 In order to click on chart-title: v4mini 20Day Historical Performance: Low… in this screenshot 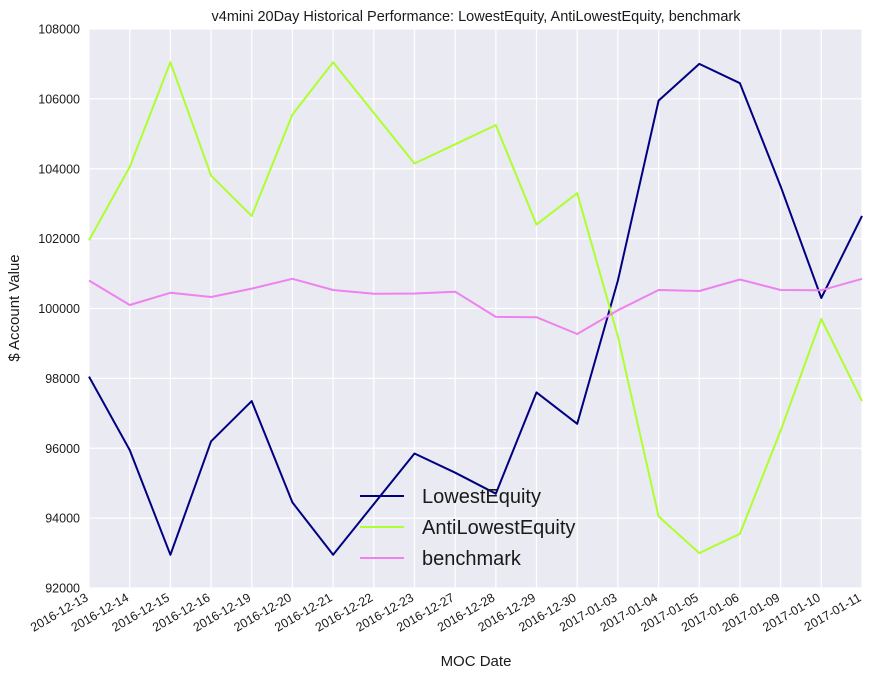, I will do `click(477, 17)`.